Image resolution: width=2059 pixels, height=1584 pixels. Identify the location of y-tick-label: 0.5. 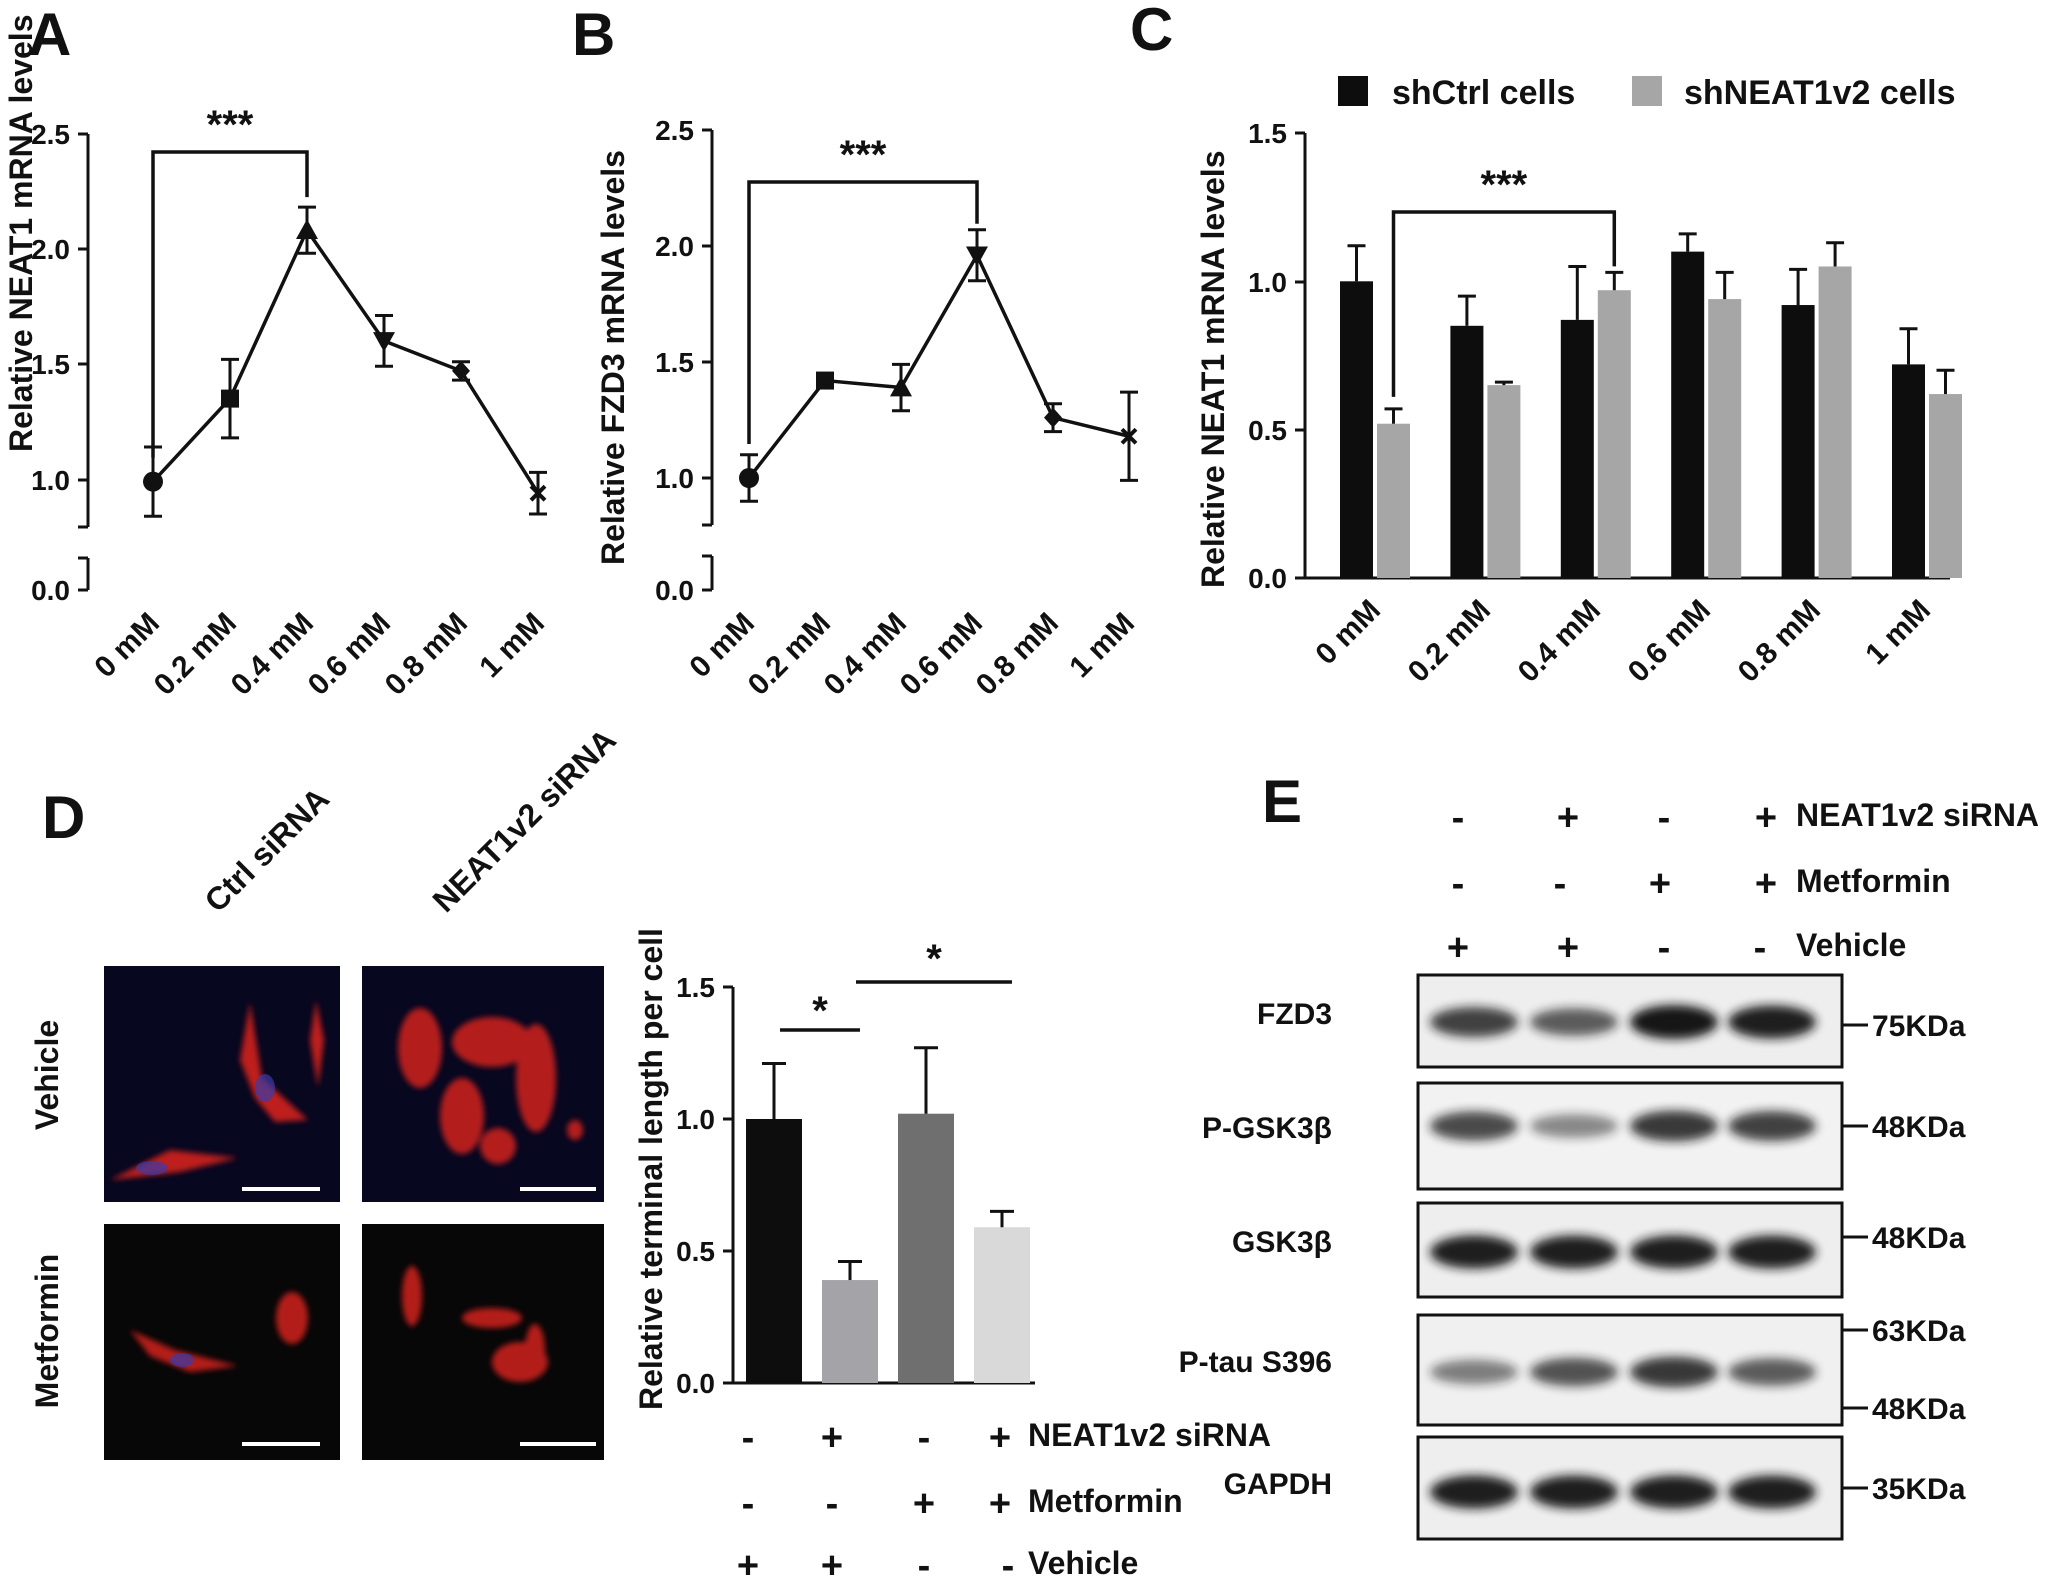
(1267, 430).